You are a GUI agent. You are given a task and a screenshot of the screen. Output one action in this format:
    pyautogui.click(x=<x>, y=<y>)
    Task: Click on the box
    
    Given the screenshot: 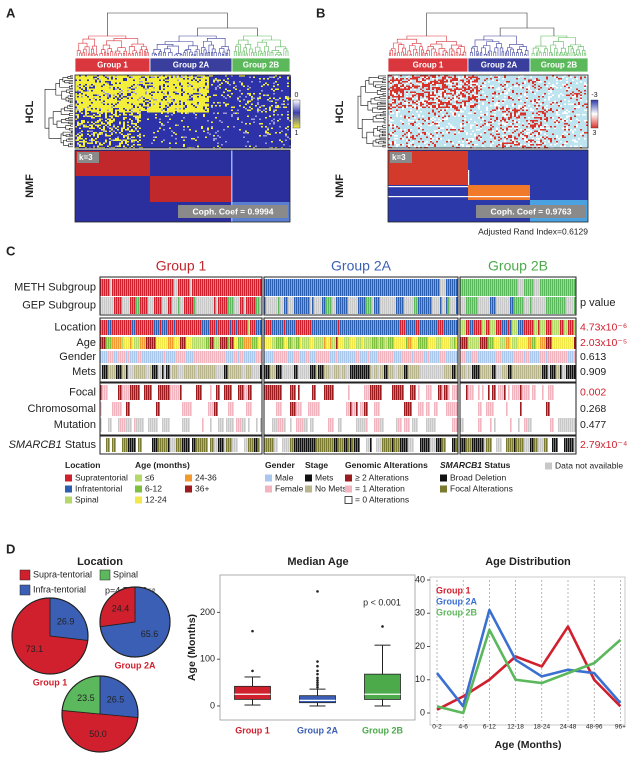 What is the action you would take?
    pyautogui.click(x=252, y=692)
    